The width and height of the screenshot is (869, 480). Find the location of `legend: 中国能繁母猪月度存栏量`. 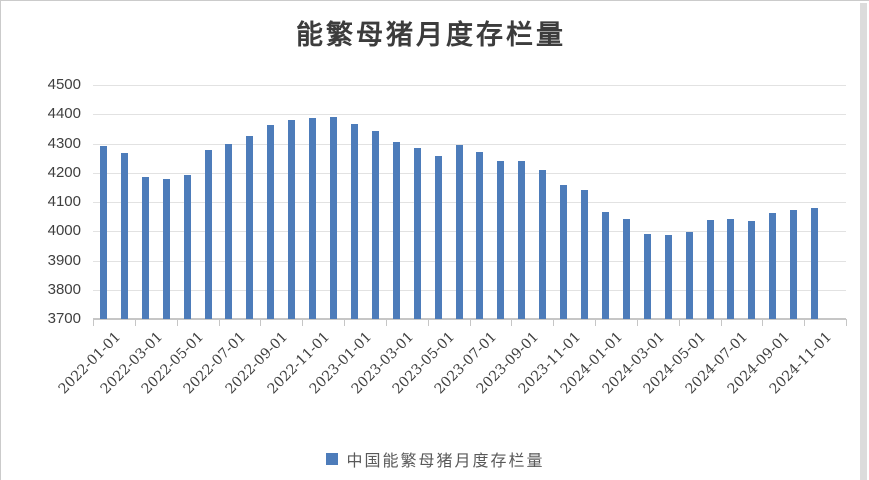

legend: 中国能繁母猪月度存栏量 is located at coordinates (435, 459).